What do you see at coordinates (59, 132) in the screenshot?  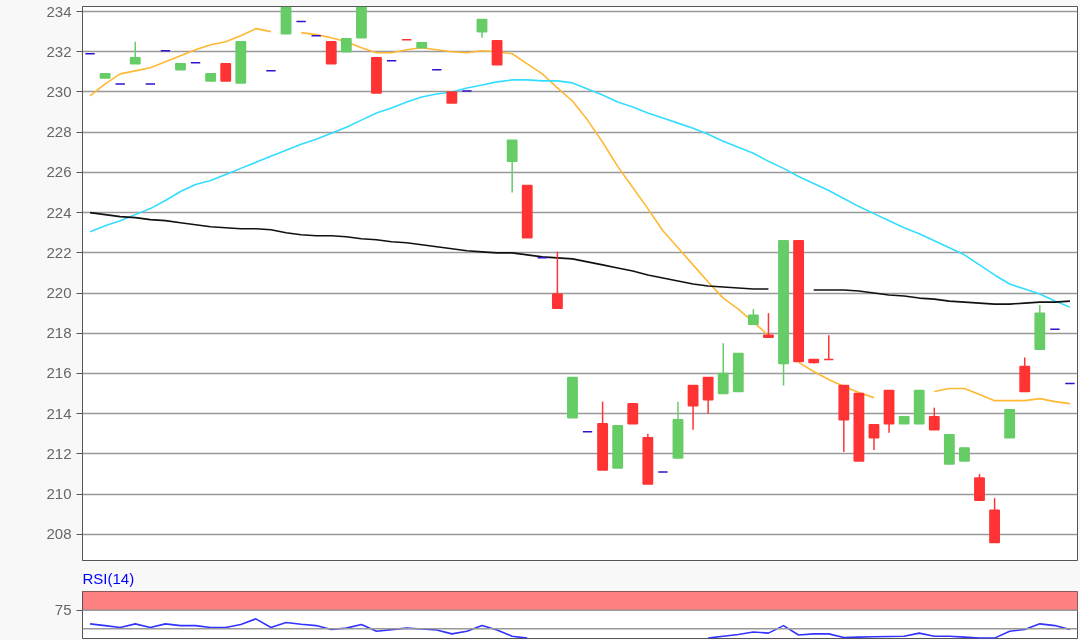 I see `y-tick-label: 228` at bounding box center [59, 132].